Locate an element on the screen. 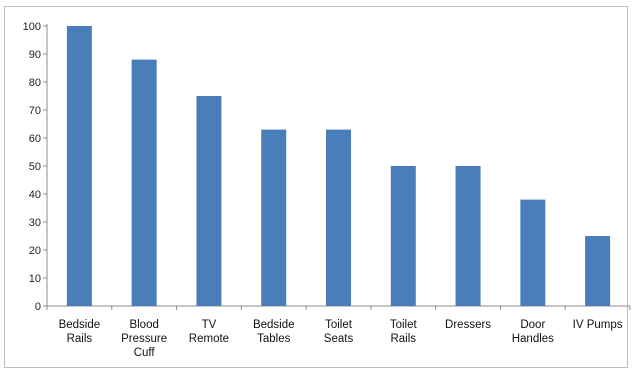  x-category-label: TV Remote is located at coordinates (209, 332).